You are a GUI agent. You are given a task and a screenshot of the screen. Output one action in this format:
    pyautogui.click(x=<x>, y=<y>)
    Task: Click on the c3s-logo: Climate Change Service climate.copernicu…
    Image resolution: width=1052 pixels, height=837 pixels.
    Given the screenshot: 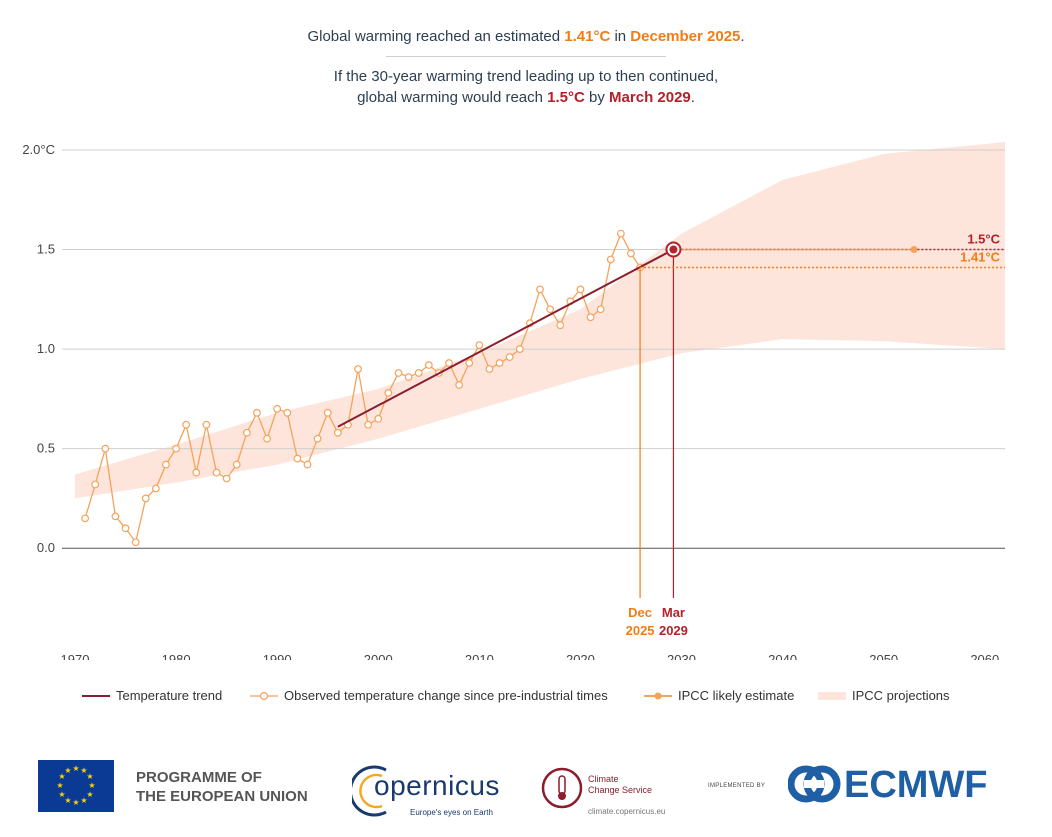 What is the action you would take?
    pyautogui.click(x=615, y=790)
    